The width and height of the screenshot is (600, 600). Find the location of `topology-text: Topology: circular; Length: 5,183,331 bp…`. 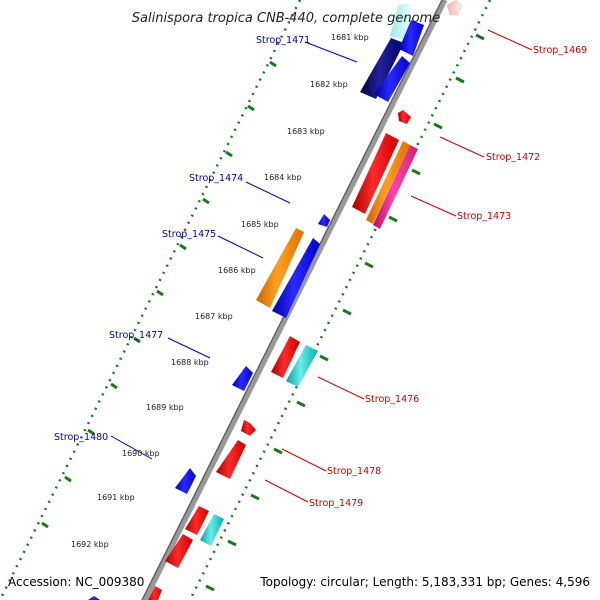

topology-text: Topology: circular; Length: 5,183,331 bp… is located at coordinates (424, 582).